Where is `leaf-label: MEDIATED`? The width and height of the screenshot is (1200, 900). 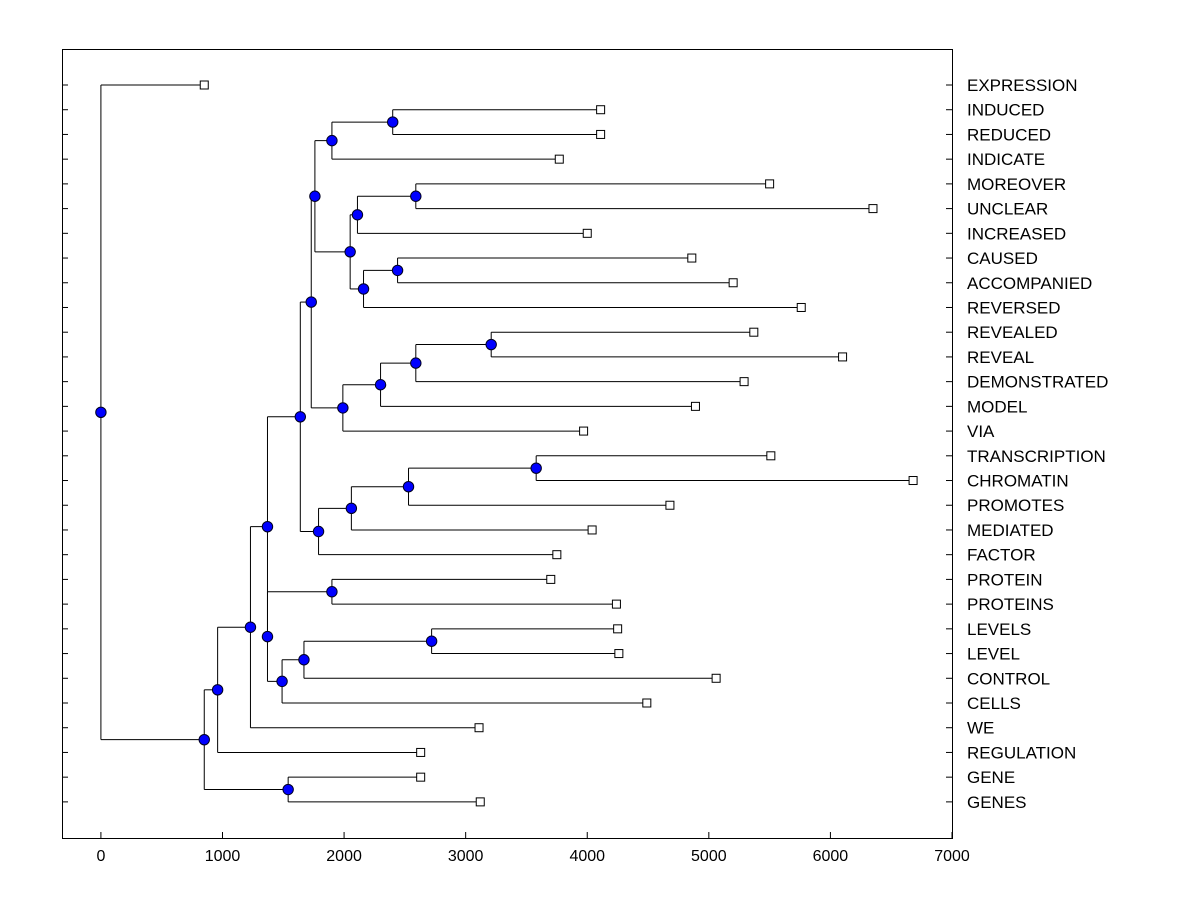 leaf-label: MEDIATED is located at coordinates (1010, 530).